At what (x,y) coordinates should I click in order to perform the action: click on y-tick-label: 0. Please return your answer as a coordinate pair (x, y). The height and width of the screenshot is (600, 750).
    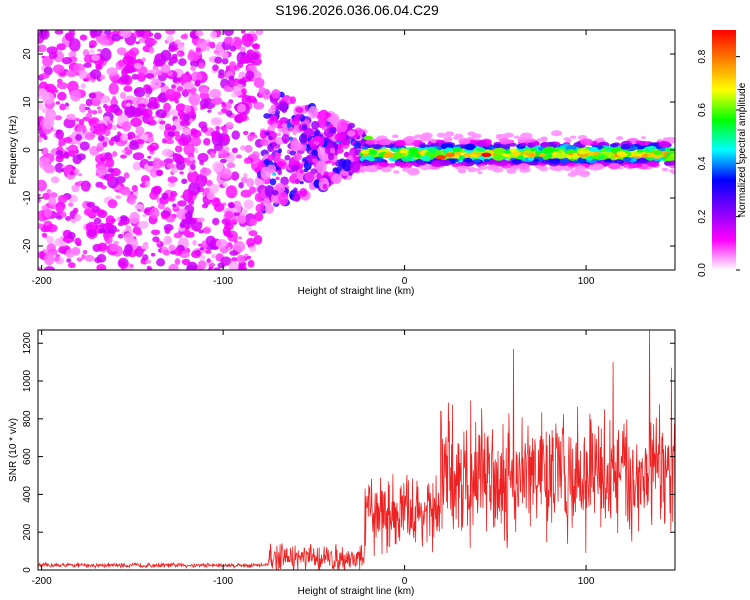
    Looking at the image, I should click on (27, 150).